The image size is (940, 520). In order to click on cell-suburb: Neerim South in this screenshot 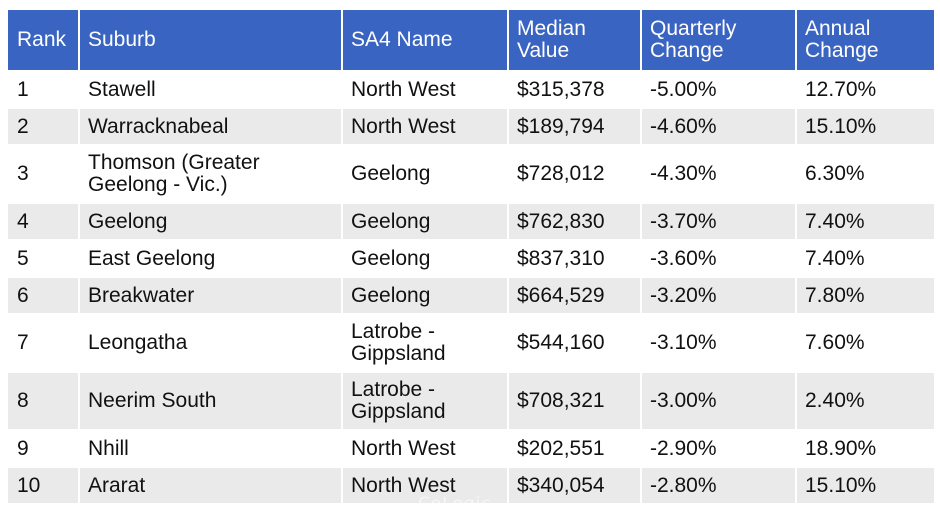, I will do `click(211, 402)`.